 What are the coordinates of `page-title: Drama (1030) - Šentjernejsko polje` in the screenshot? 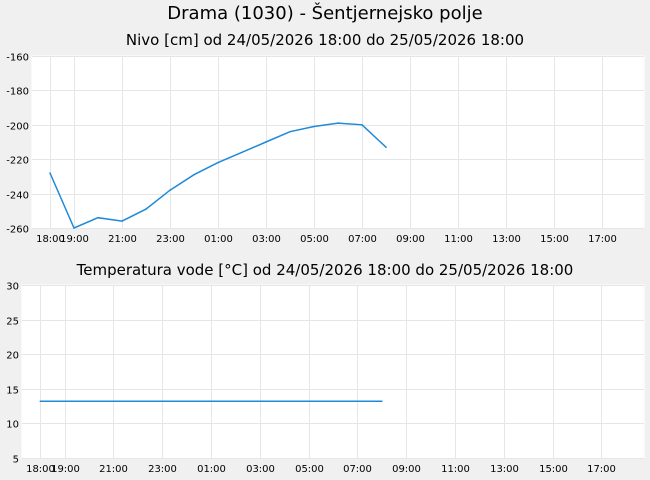 It's located at (325, 13).